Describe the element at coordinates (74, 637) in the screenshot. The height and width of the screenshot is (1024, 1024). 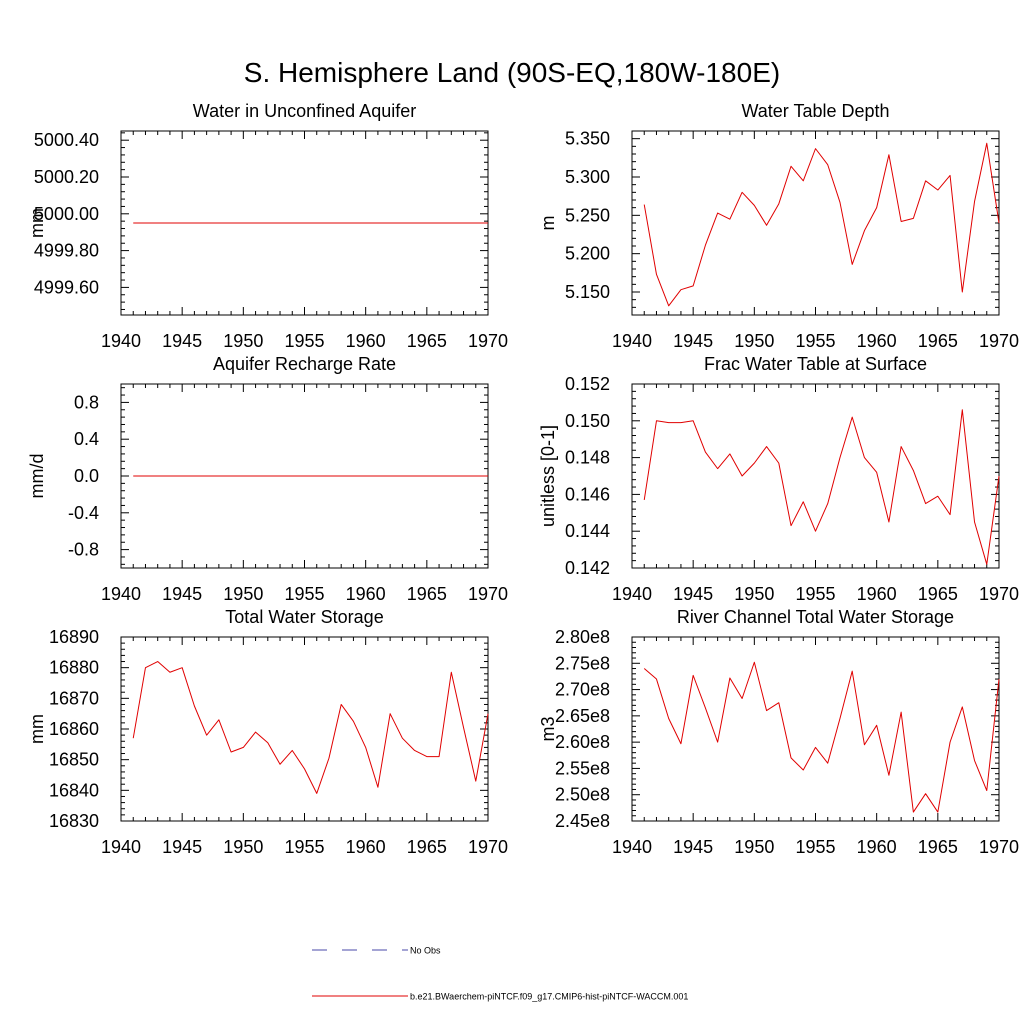
I see `y-tick-label: 16890` at that location.